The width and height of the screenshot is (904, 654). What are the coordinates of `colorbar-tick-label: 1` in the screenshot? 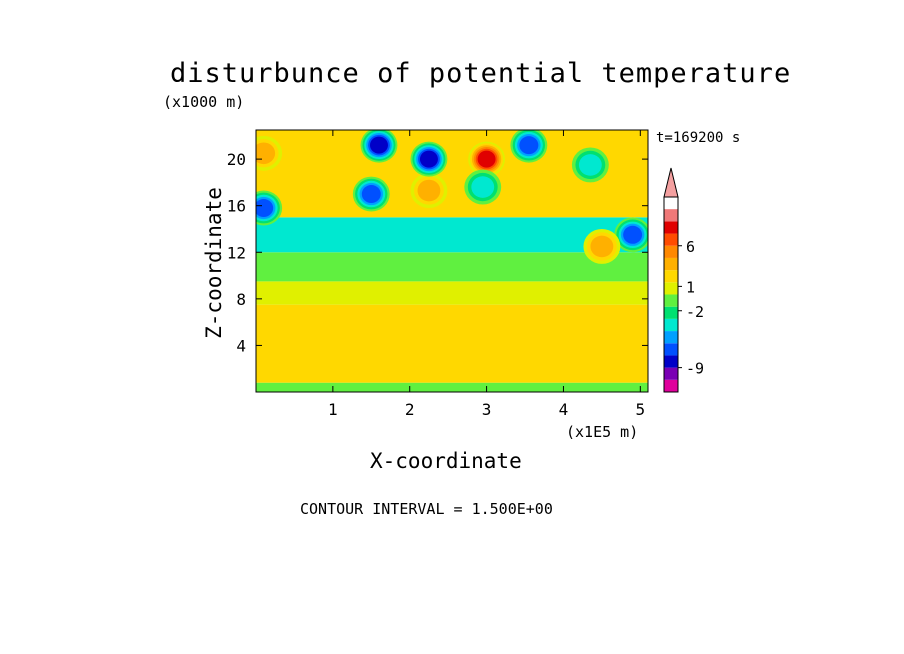 It's located at (690, 287).